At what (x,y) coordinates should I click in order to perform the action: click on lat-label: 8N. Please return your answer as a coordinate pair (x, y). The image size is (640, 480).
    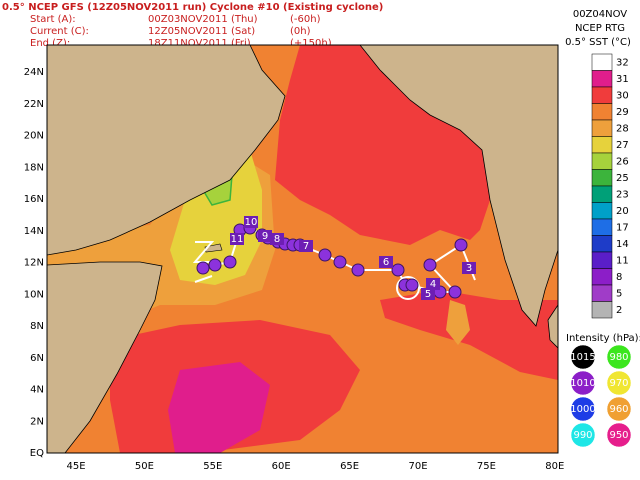
    Looking at the image, I should click on (37, 326).